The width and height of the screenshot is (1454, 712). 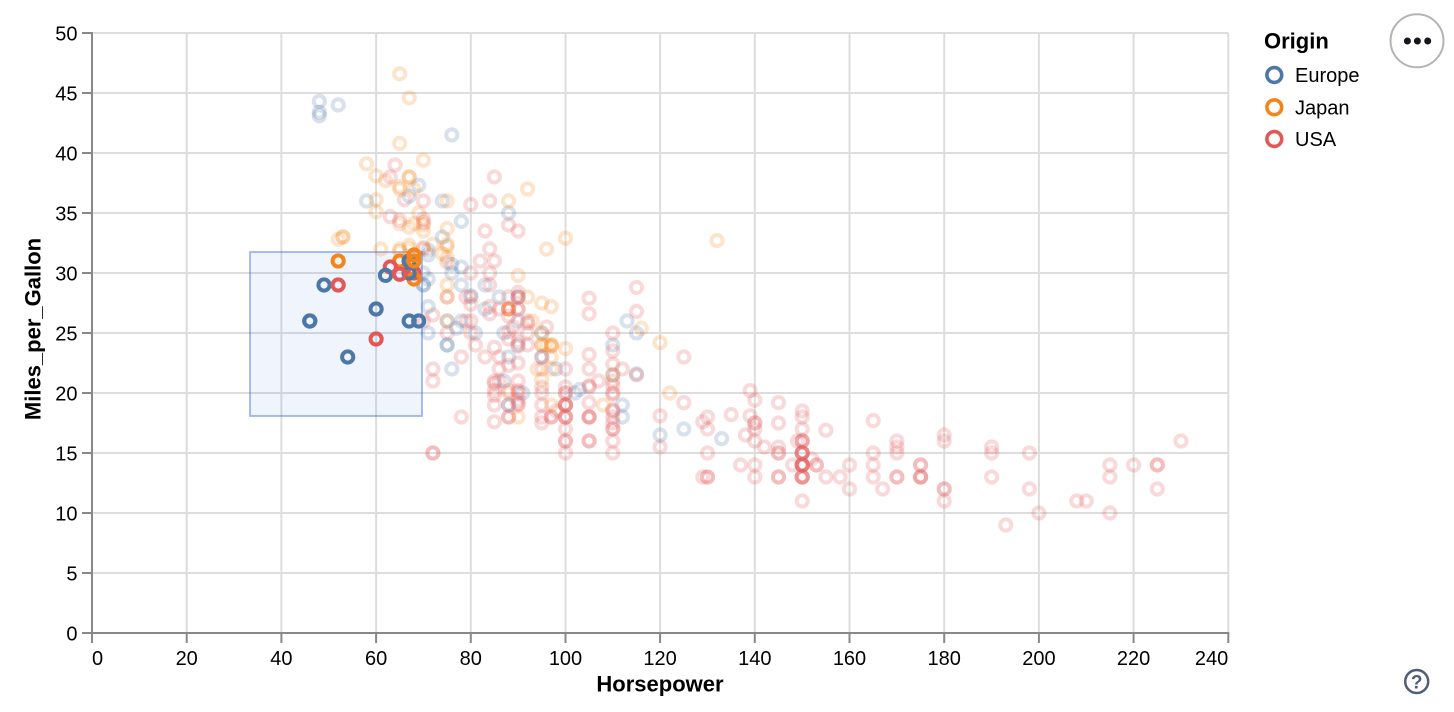 What do you see at coordinates (659, 659) in the screenshot?
I see `svg-text: 120` at bounding box center [659, 659].